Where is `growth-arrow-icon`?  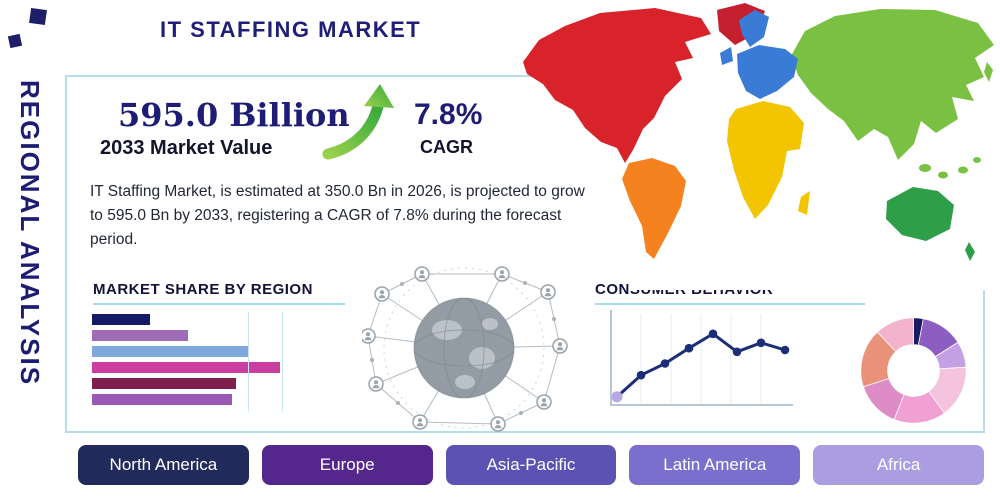
growth-arrow-icon is located at coordinates (358, 121).